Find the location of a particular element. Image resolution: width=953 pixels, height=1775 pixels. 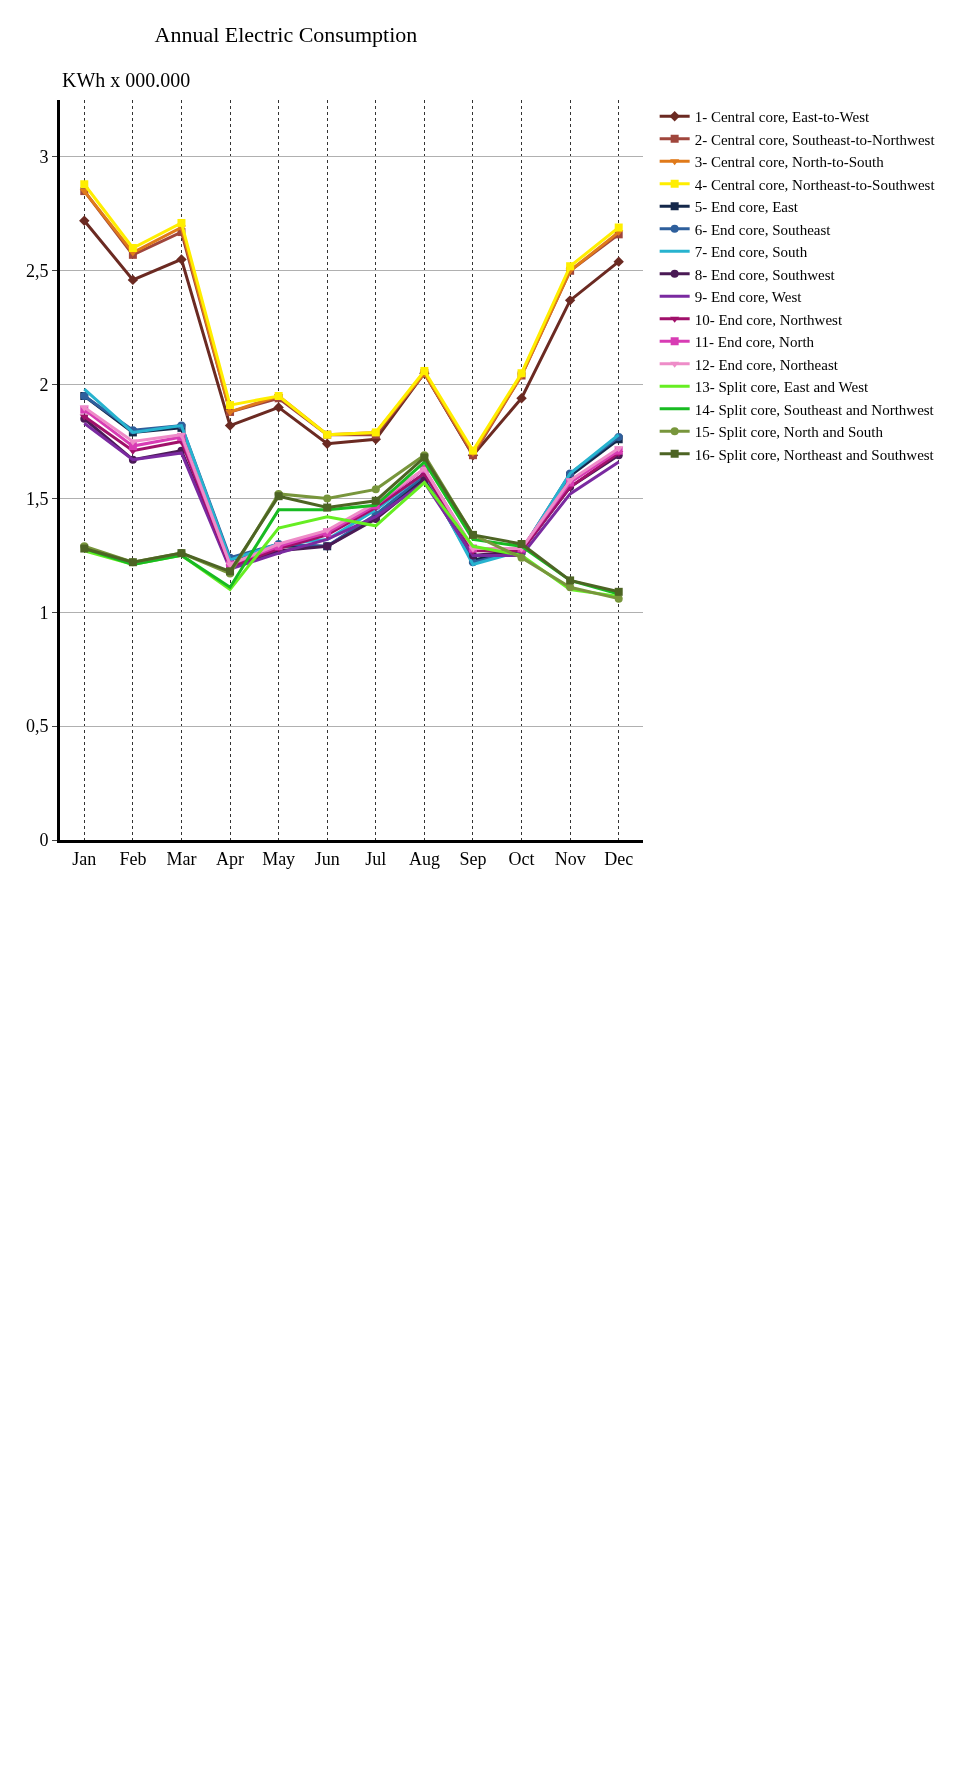

y-tick-label: 0,5 is located at coordinates (37, 726).